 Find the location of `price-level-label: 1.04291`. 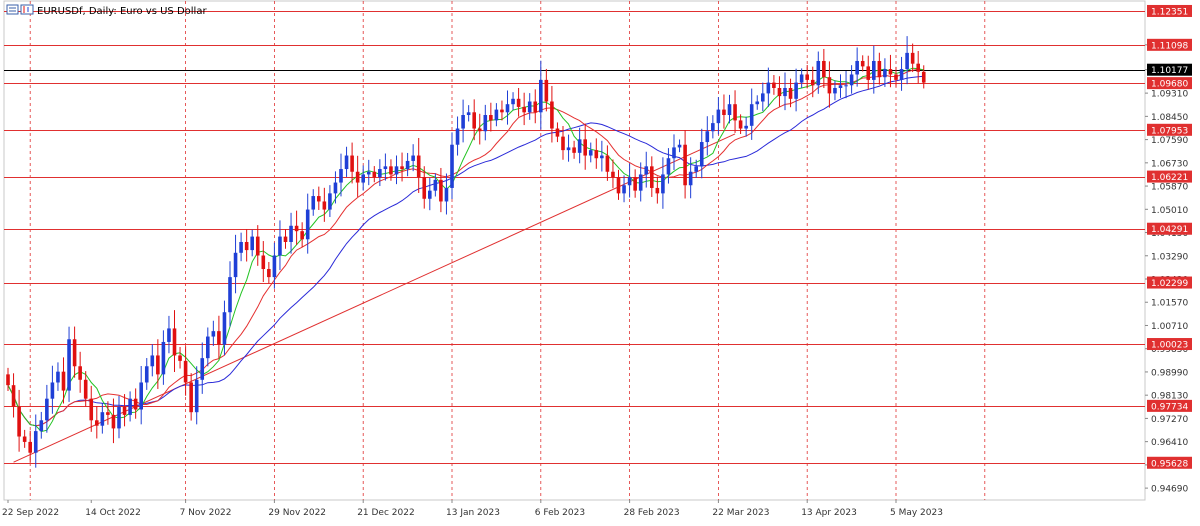

price-level-label: 1.04291 is located at coordinates (1169, 230).